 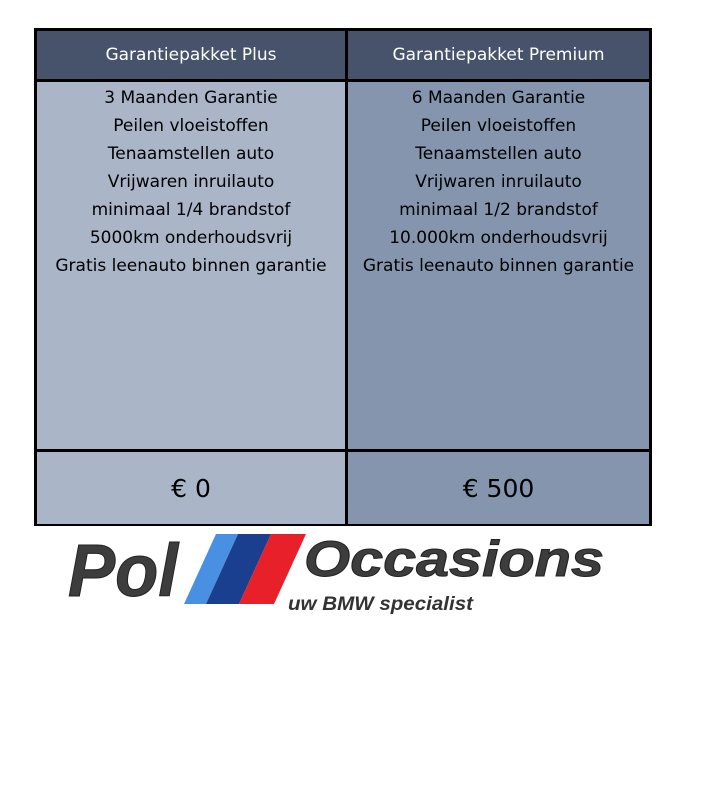 What do you see at coordinates (191, 55) in the screenshot?
I see `header-plus: Garantiepakket Plus` at bounding box center [191, 55].